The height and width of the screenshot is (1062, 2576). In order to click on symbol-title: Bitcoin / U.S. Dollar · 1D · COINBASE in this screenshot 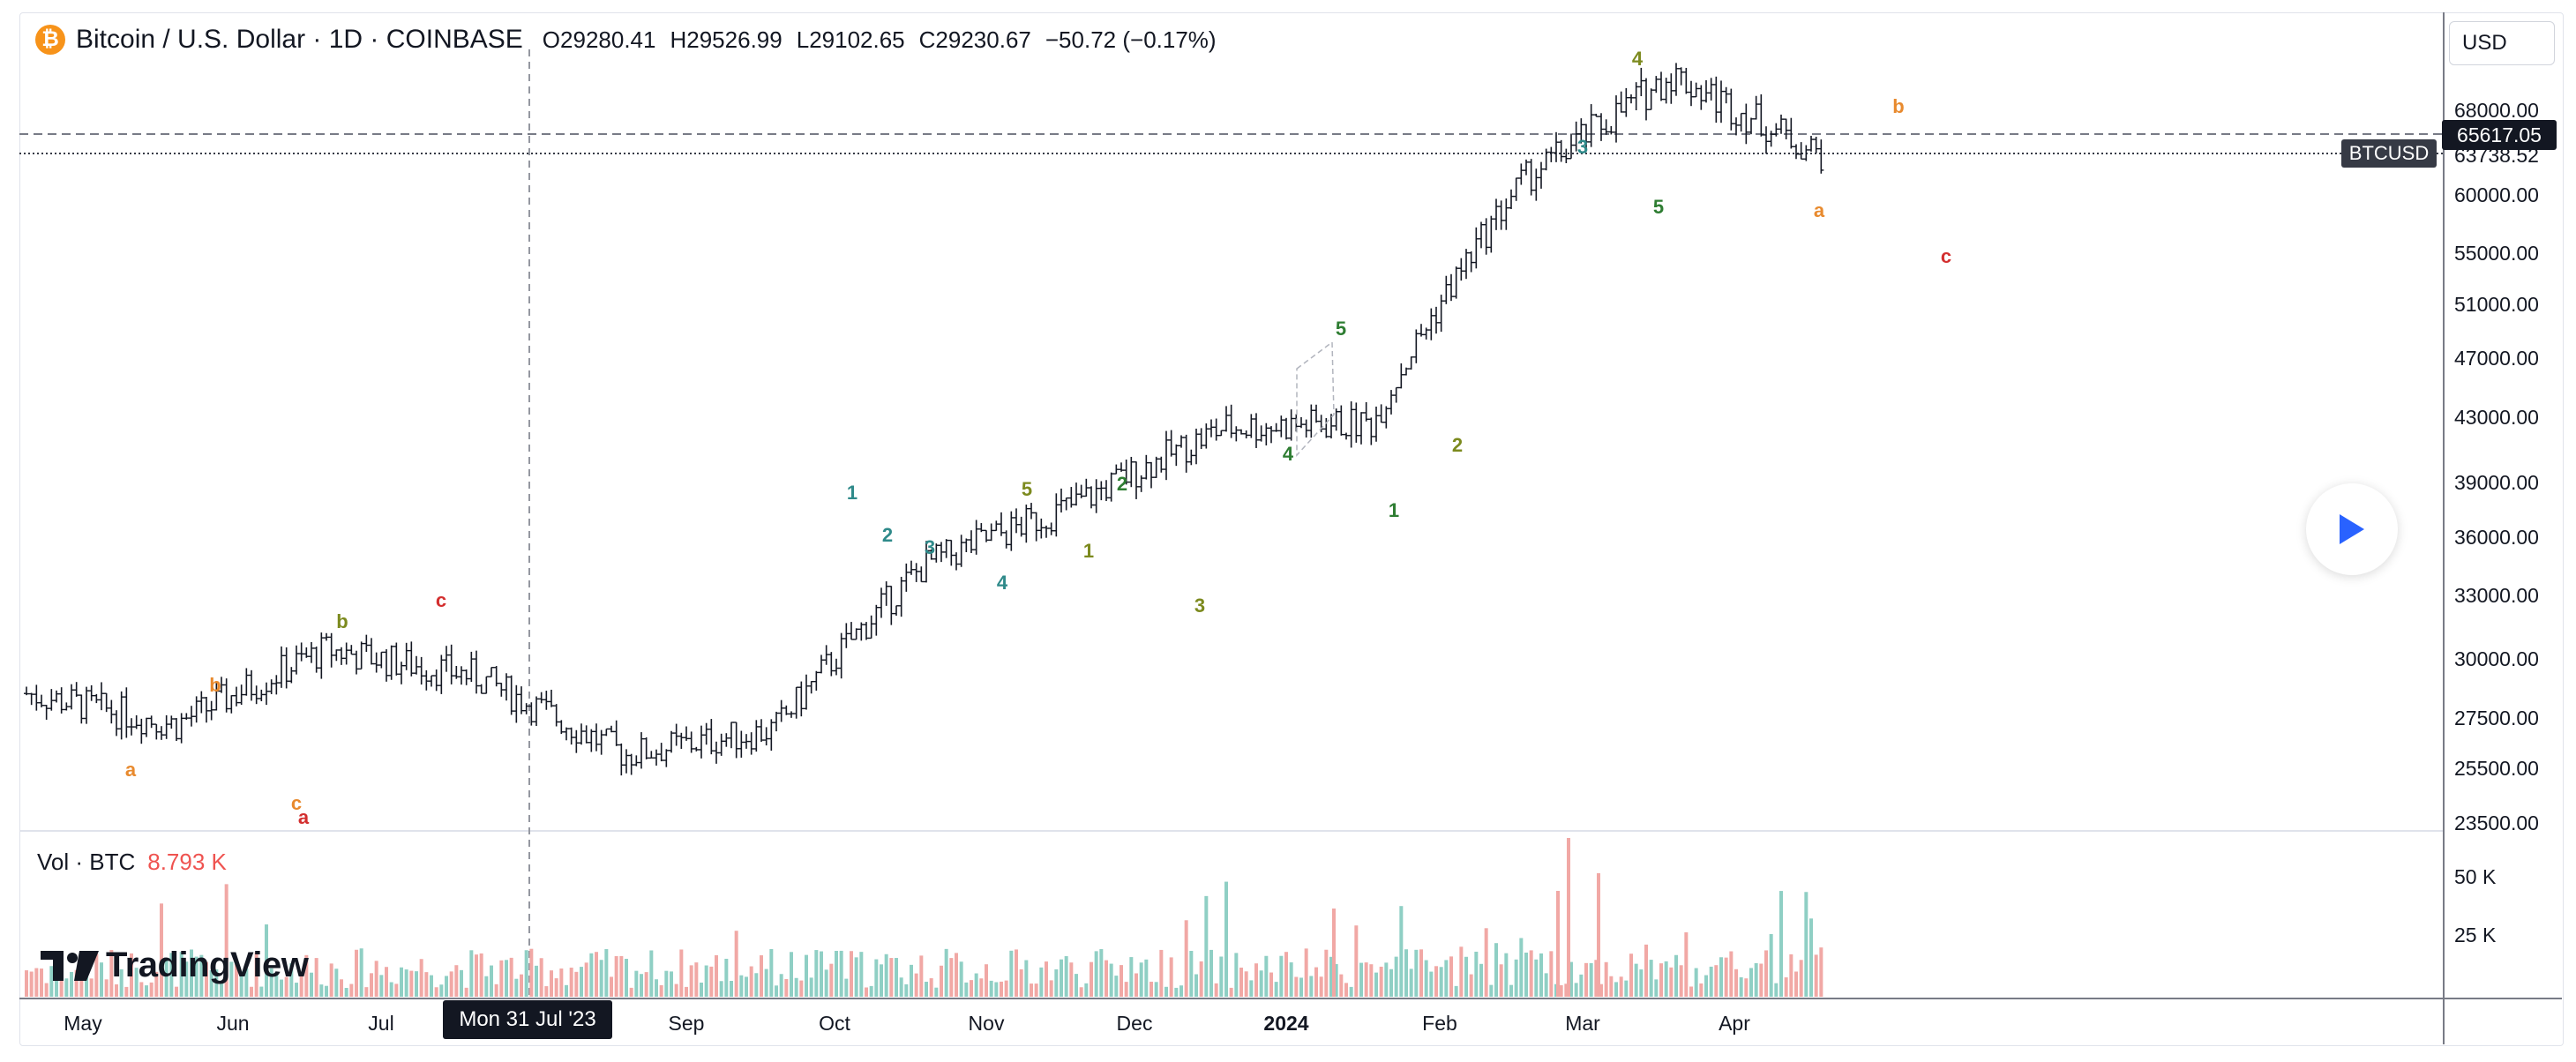, I will do `click(300, 39)`.